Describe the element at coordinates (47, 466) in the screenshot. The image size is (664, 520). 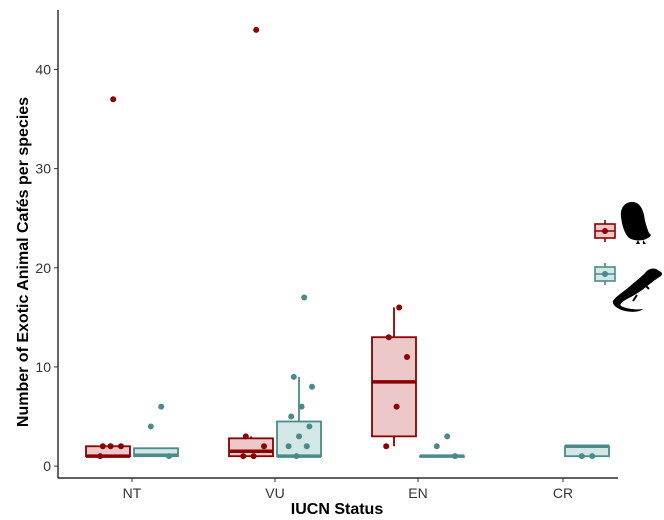
I see `y-tick-label: 0` at that location.